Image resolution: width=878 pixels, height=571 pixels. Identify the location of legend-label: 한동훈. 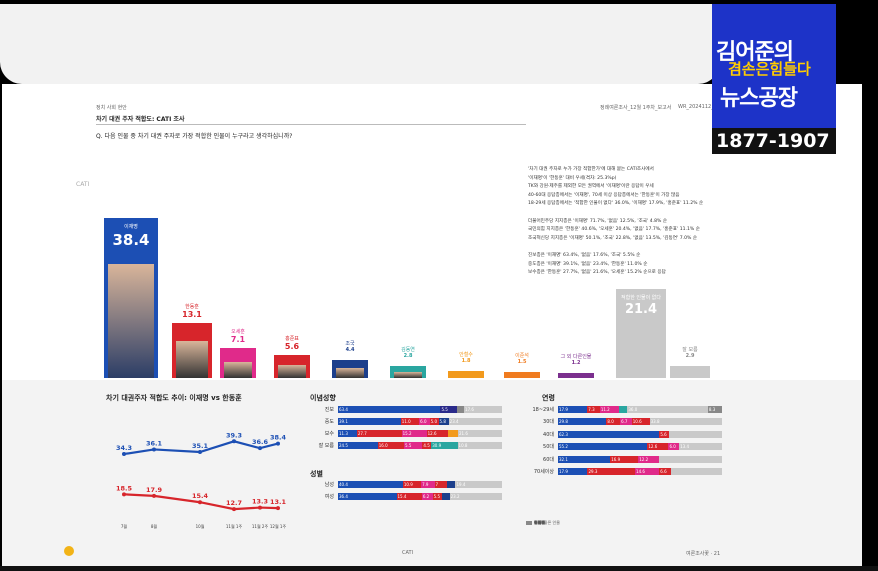
(540, 522).